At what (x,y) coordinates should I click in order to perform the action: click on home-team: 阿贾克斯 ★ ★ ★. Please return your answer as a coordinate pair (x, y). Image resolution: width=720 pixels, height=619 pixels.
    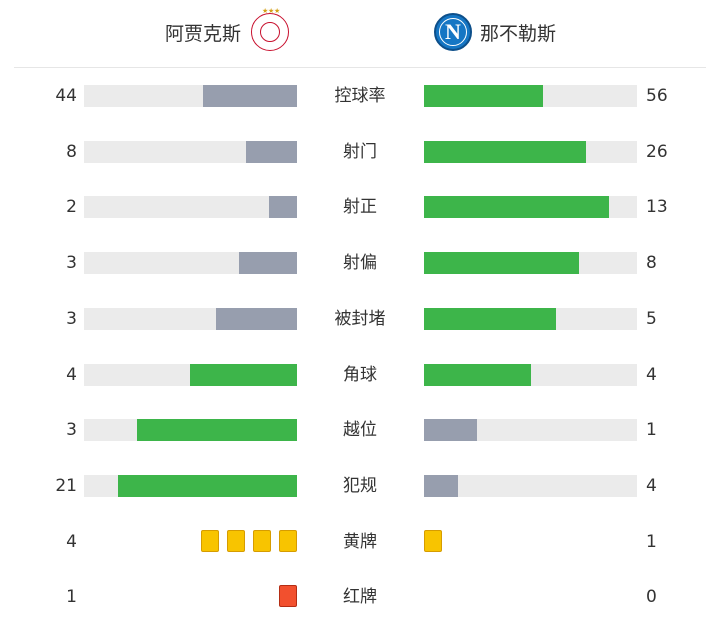
    Looking at the image, I should click on (227, 29).